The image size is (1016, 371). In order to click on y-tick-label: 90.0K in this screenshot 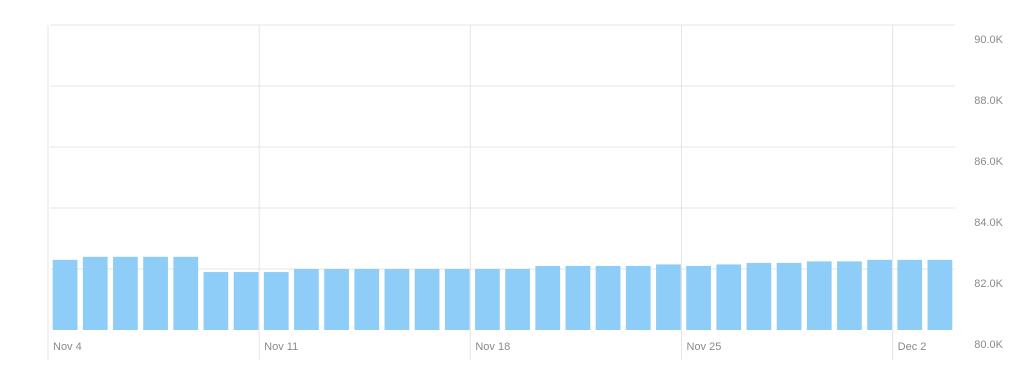, I will do `click(988, 40)`.